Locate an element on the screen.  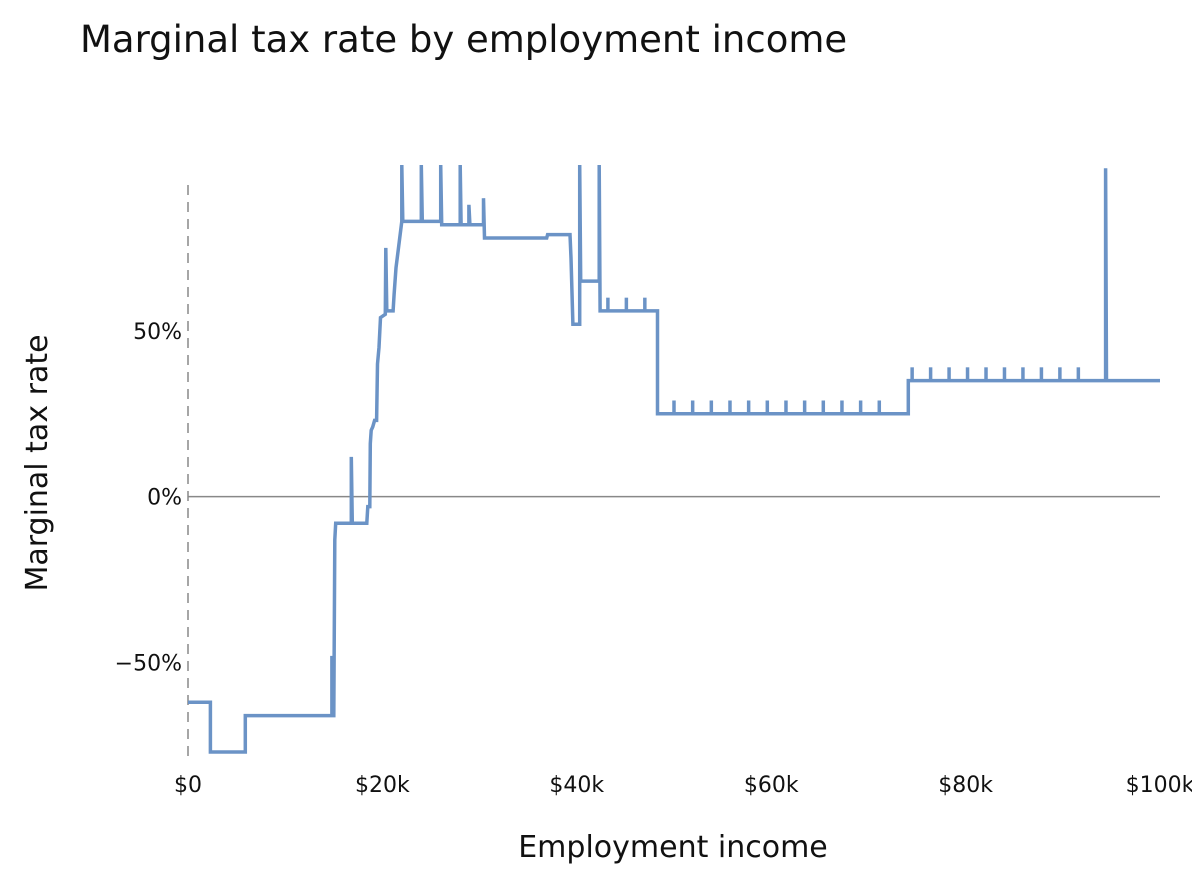
y-tick-label: 50% is located at coordinates (157, 332).